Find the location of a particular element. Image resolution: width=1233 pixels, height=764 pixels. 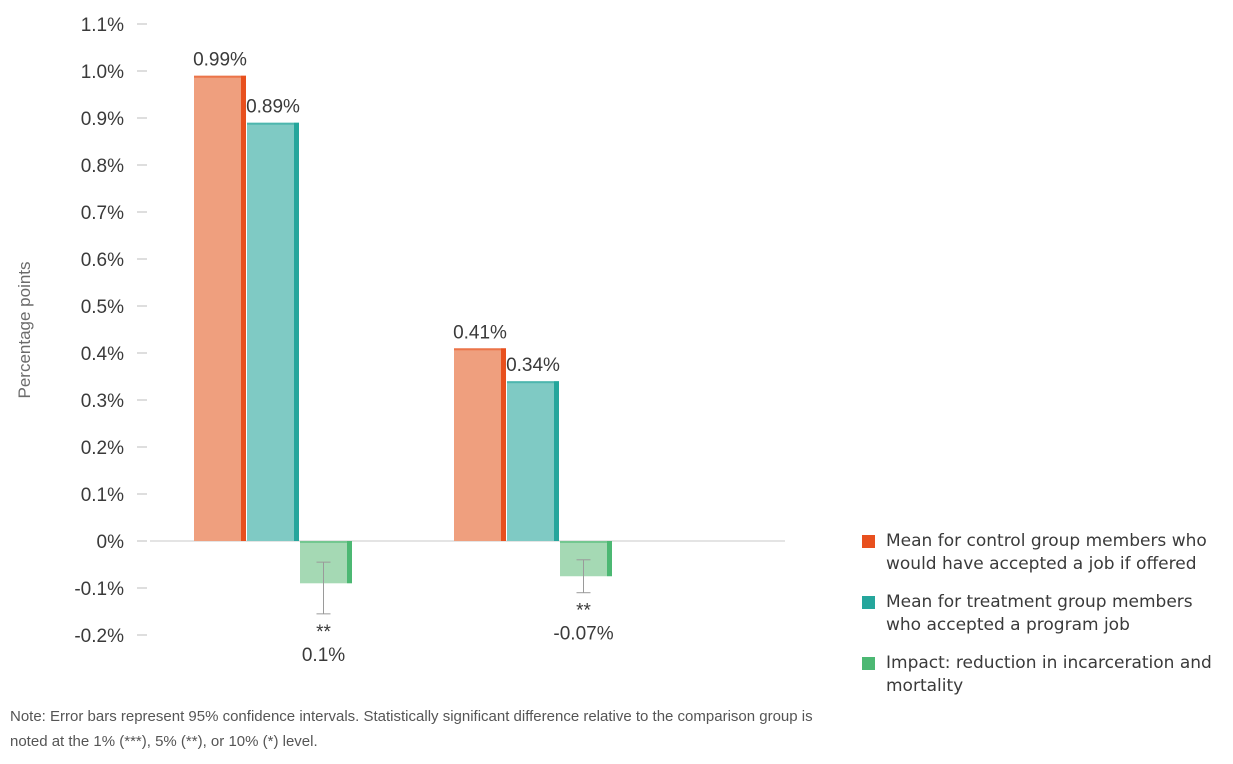

y-tick-label: 1.0% is located at coordinates (102, 72).